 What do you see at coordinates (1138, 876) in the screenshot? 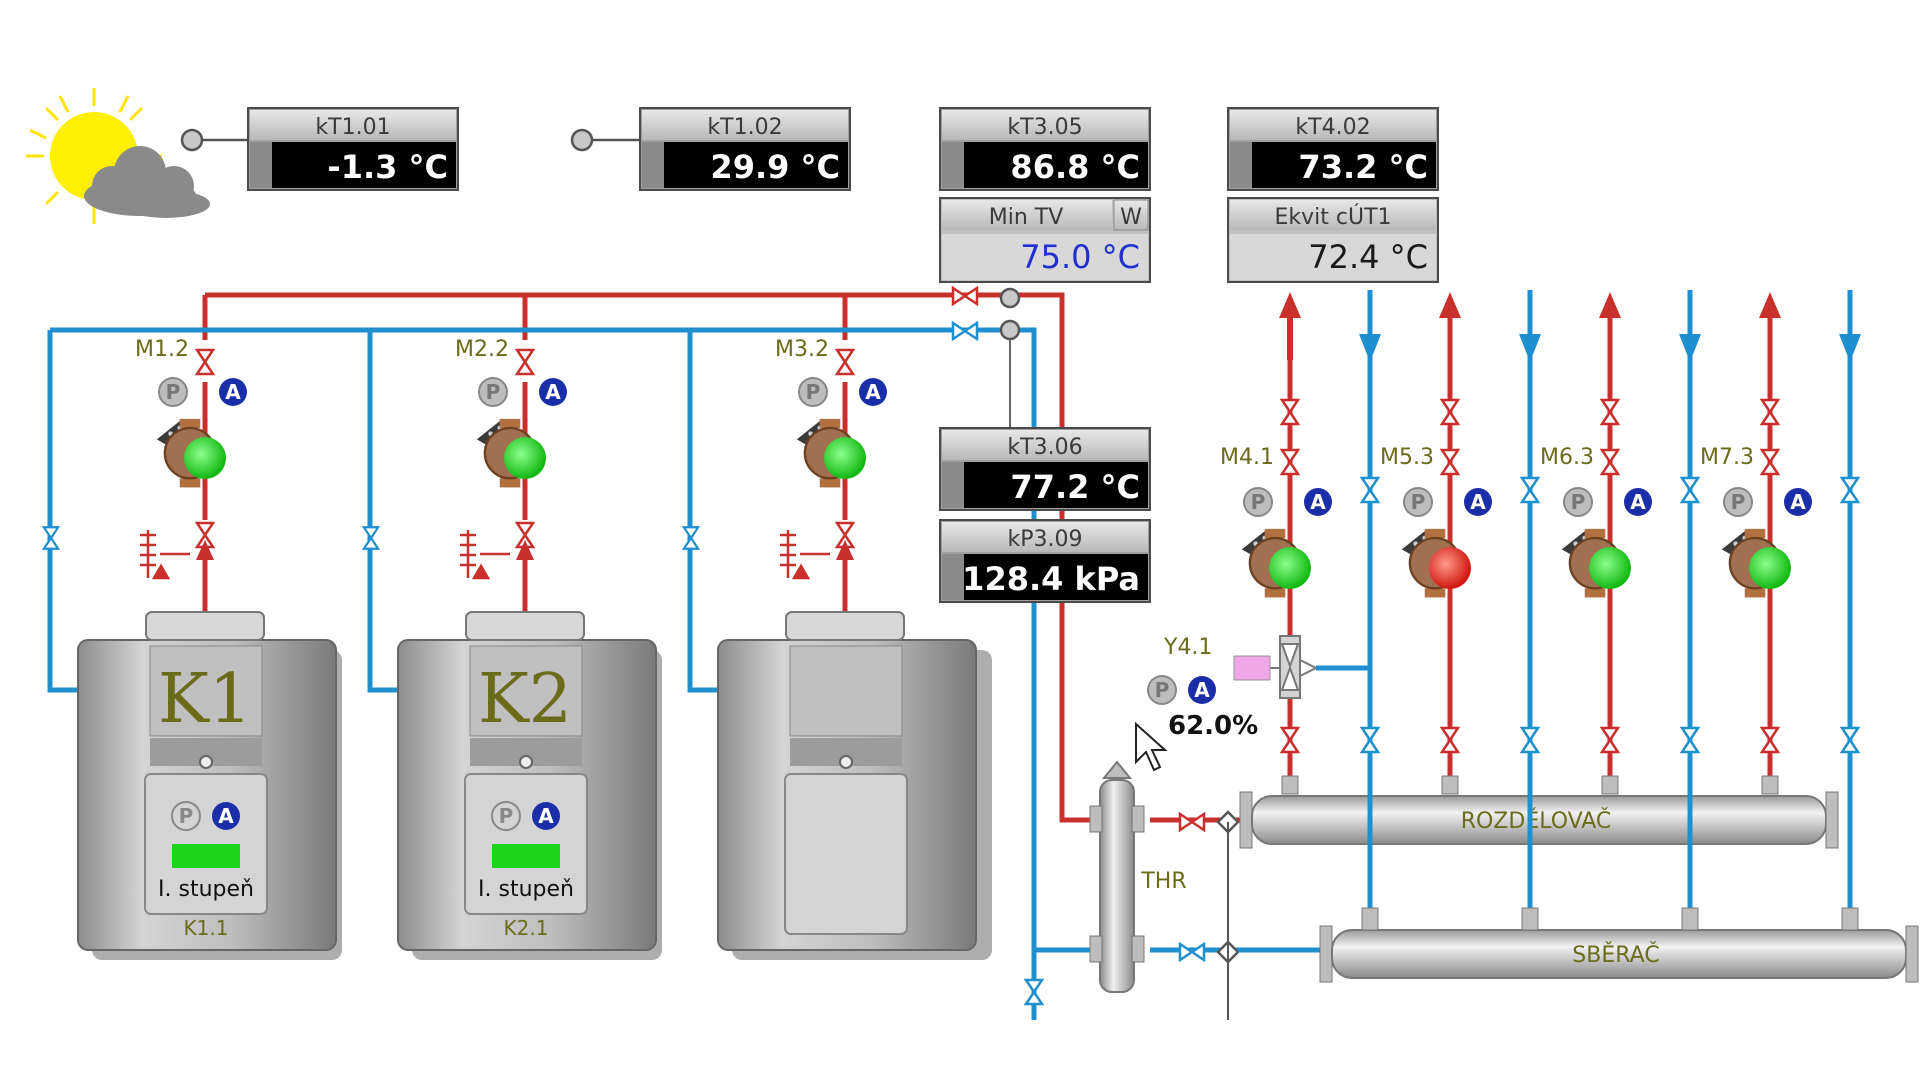
I see `hydraulic-separator: THR` at bounding box center [1138, 876].